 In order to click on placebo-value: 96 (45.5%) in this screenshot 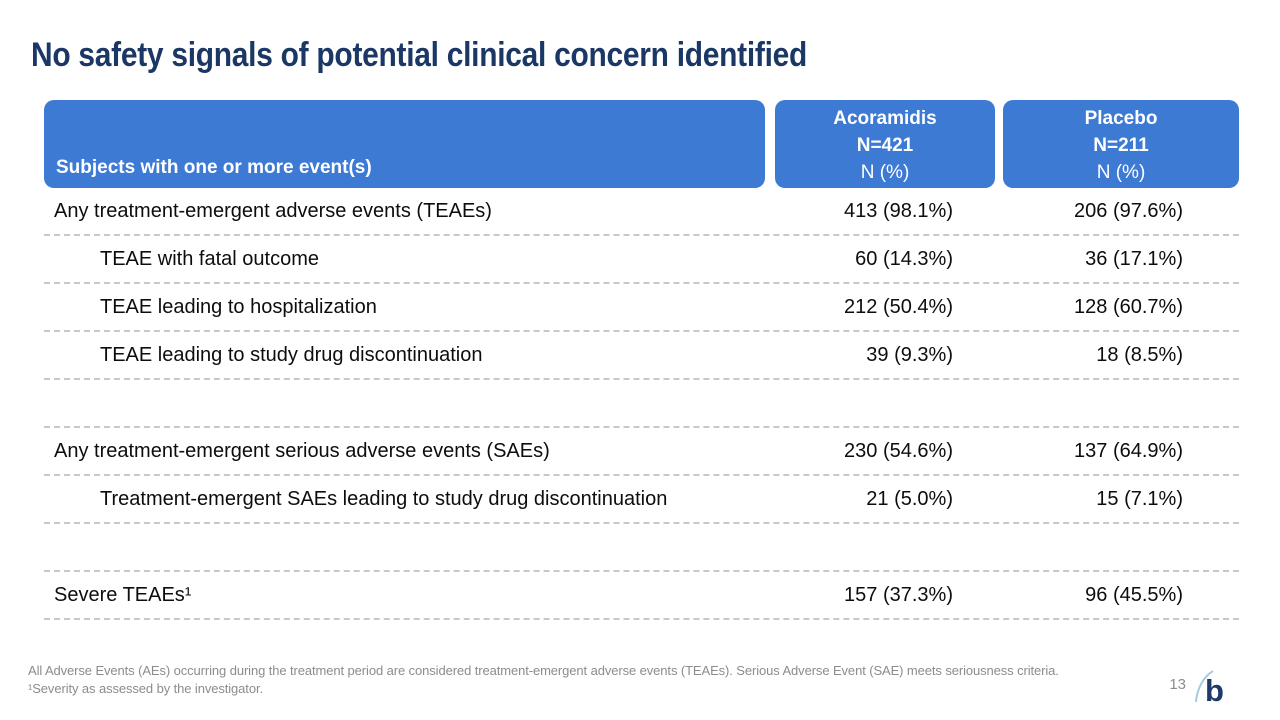, I will do `click(1134, 594)`.